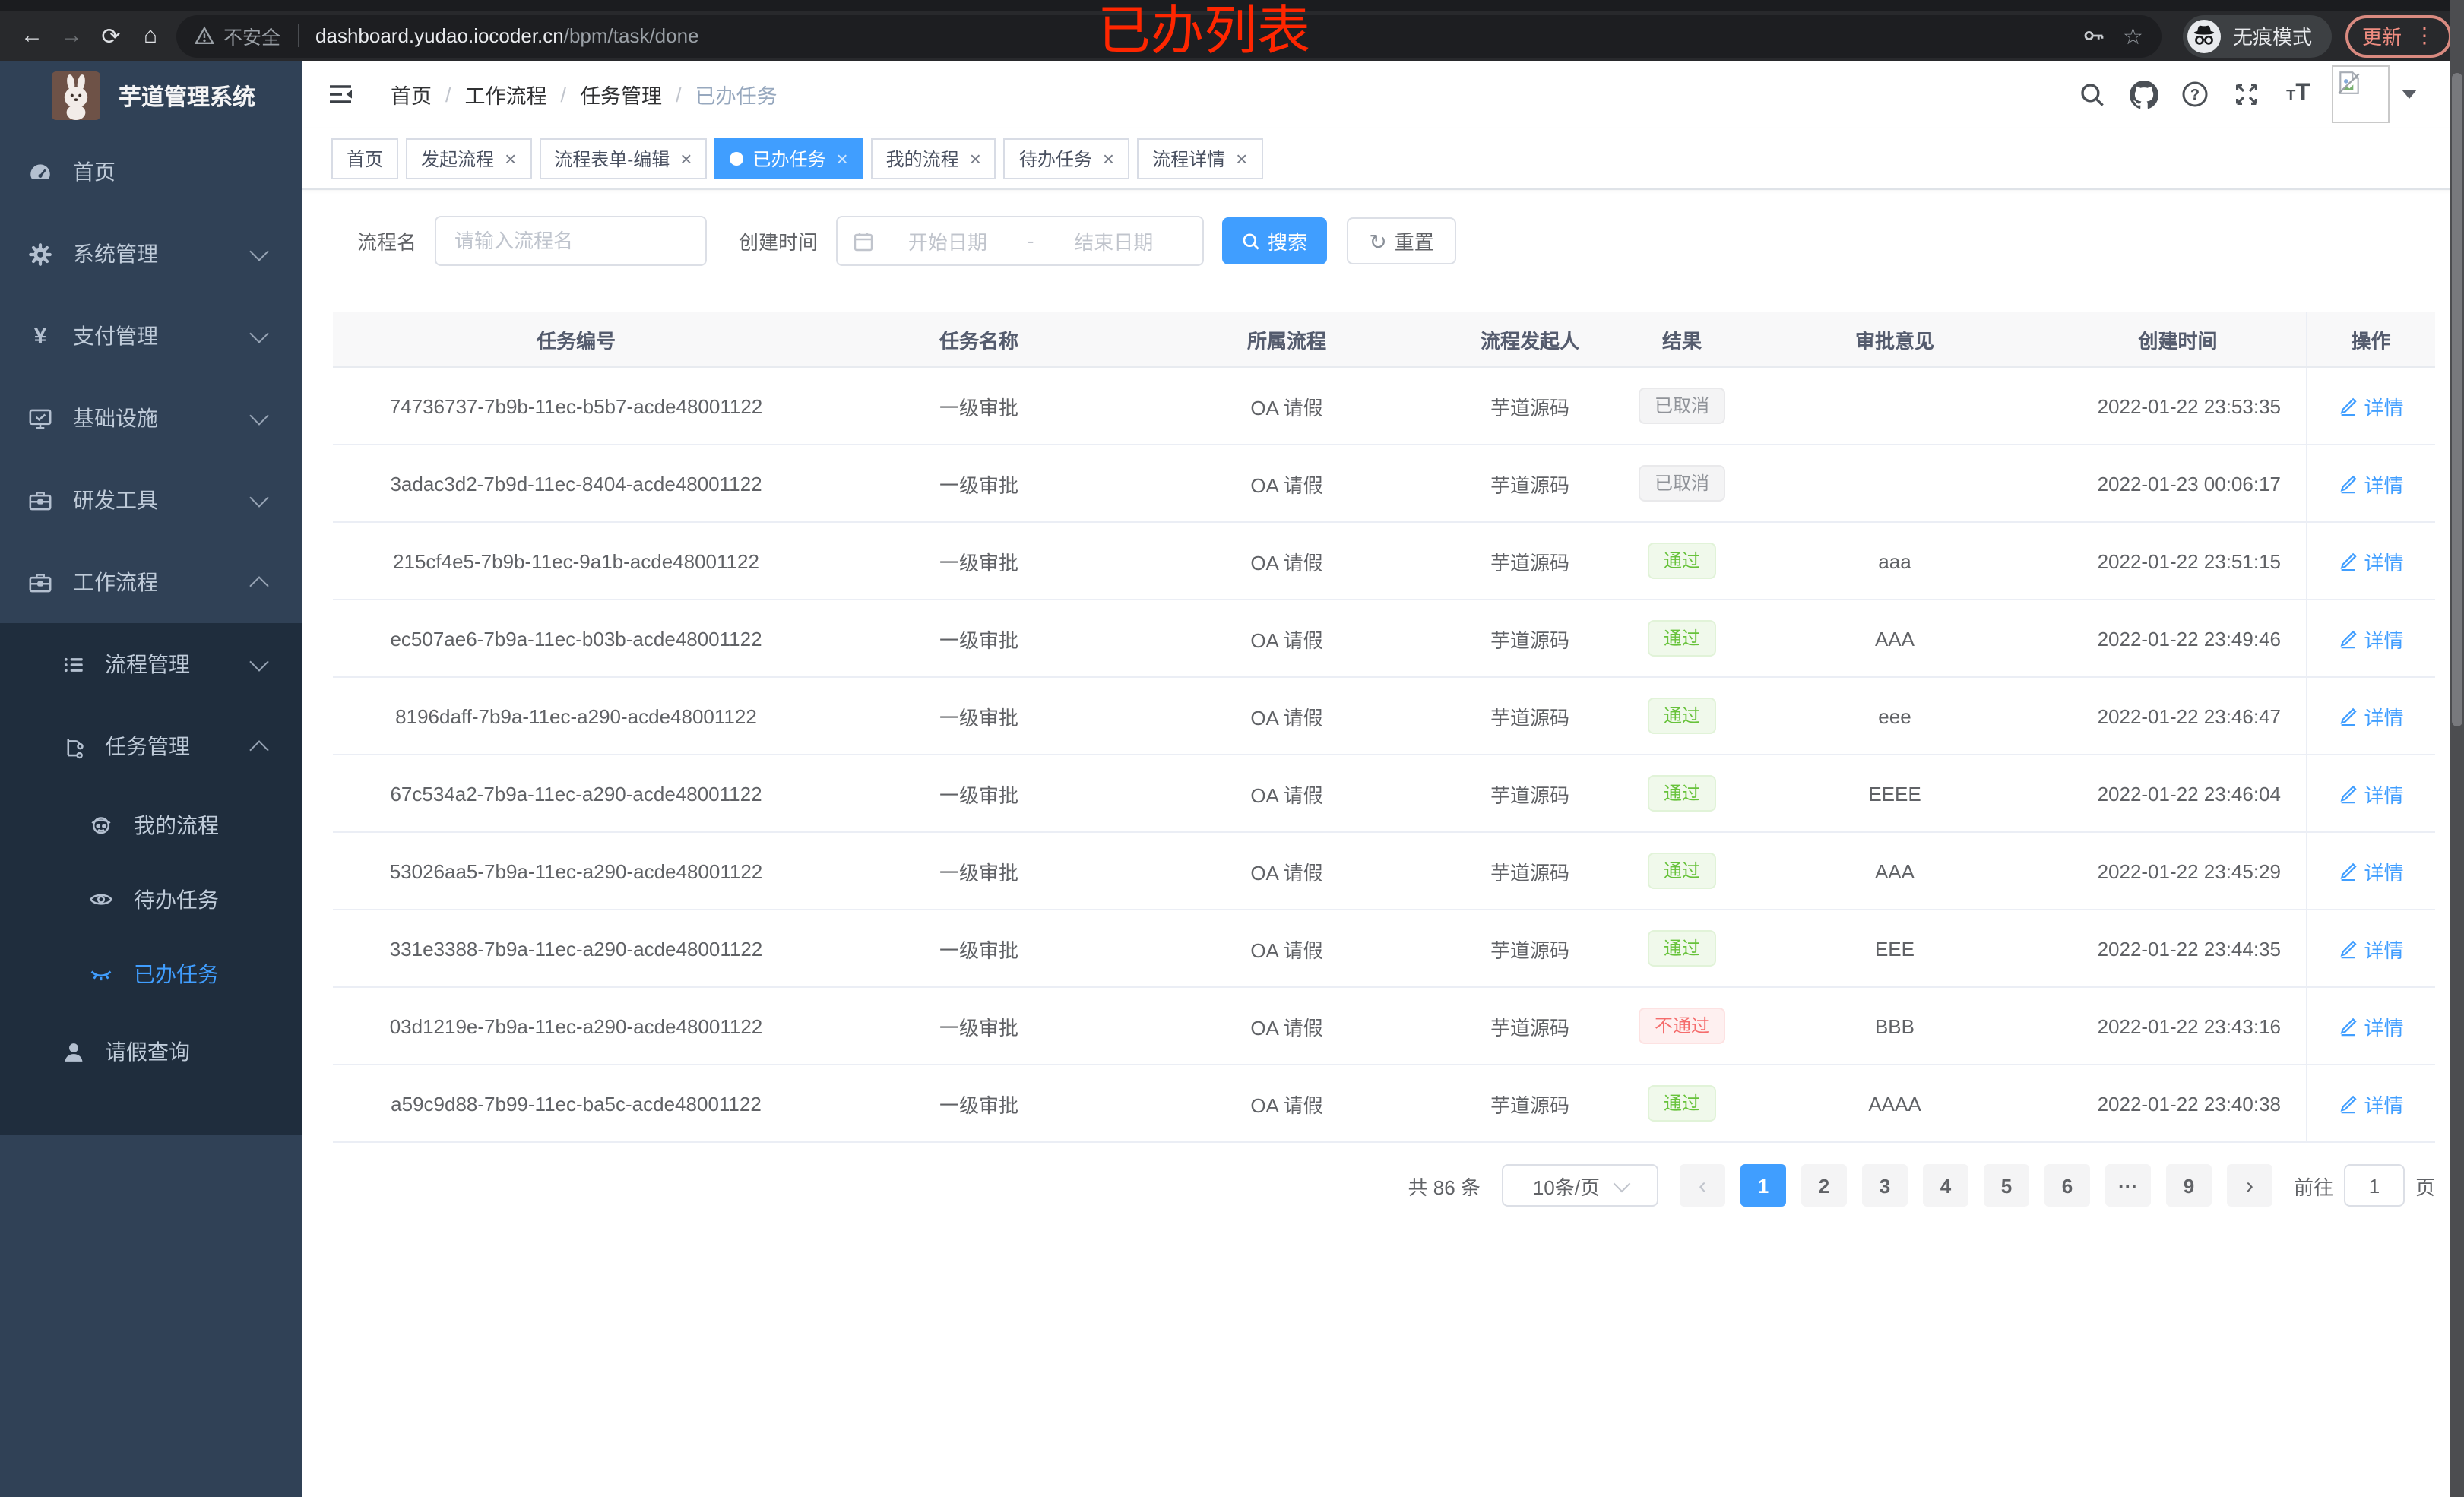 This screenshot has width=2464, height=1497. Describe the element at coordinates (2178, 716) in the screenshot. I see `cell-created: 2022-01-22 23:46:47` at that location.